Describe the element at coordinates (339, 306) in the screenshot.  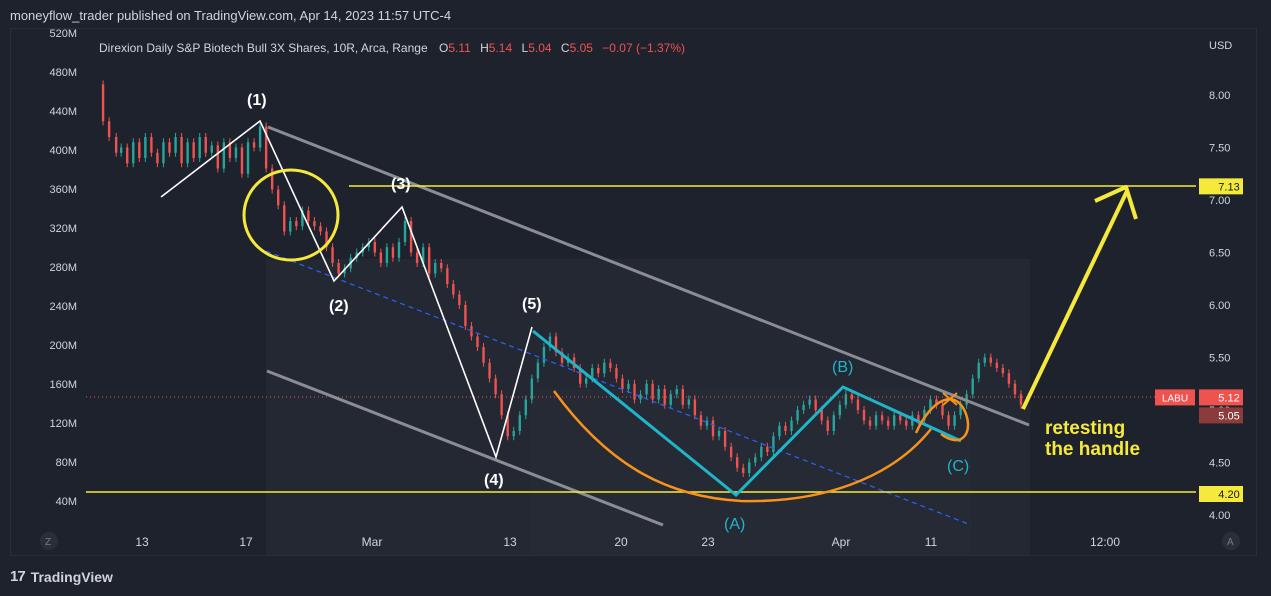
I see `wave-label-2: (2)` at that location.